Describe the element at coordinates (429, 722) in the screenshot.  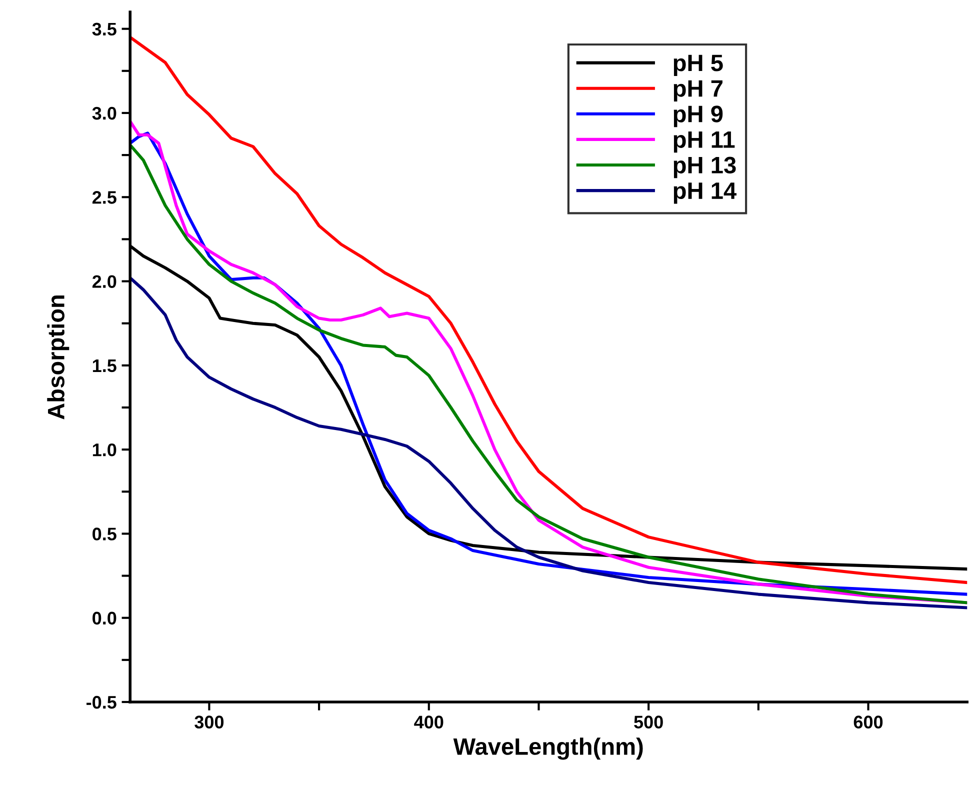
I see `x-tick-label: 400` at that location.